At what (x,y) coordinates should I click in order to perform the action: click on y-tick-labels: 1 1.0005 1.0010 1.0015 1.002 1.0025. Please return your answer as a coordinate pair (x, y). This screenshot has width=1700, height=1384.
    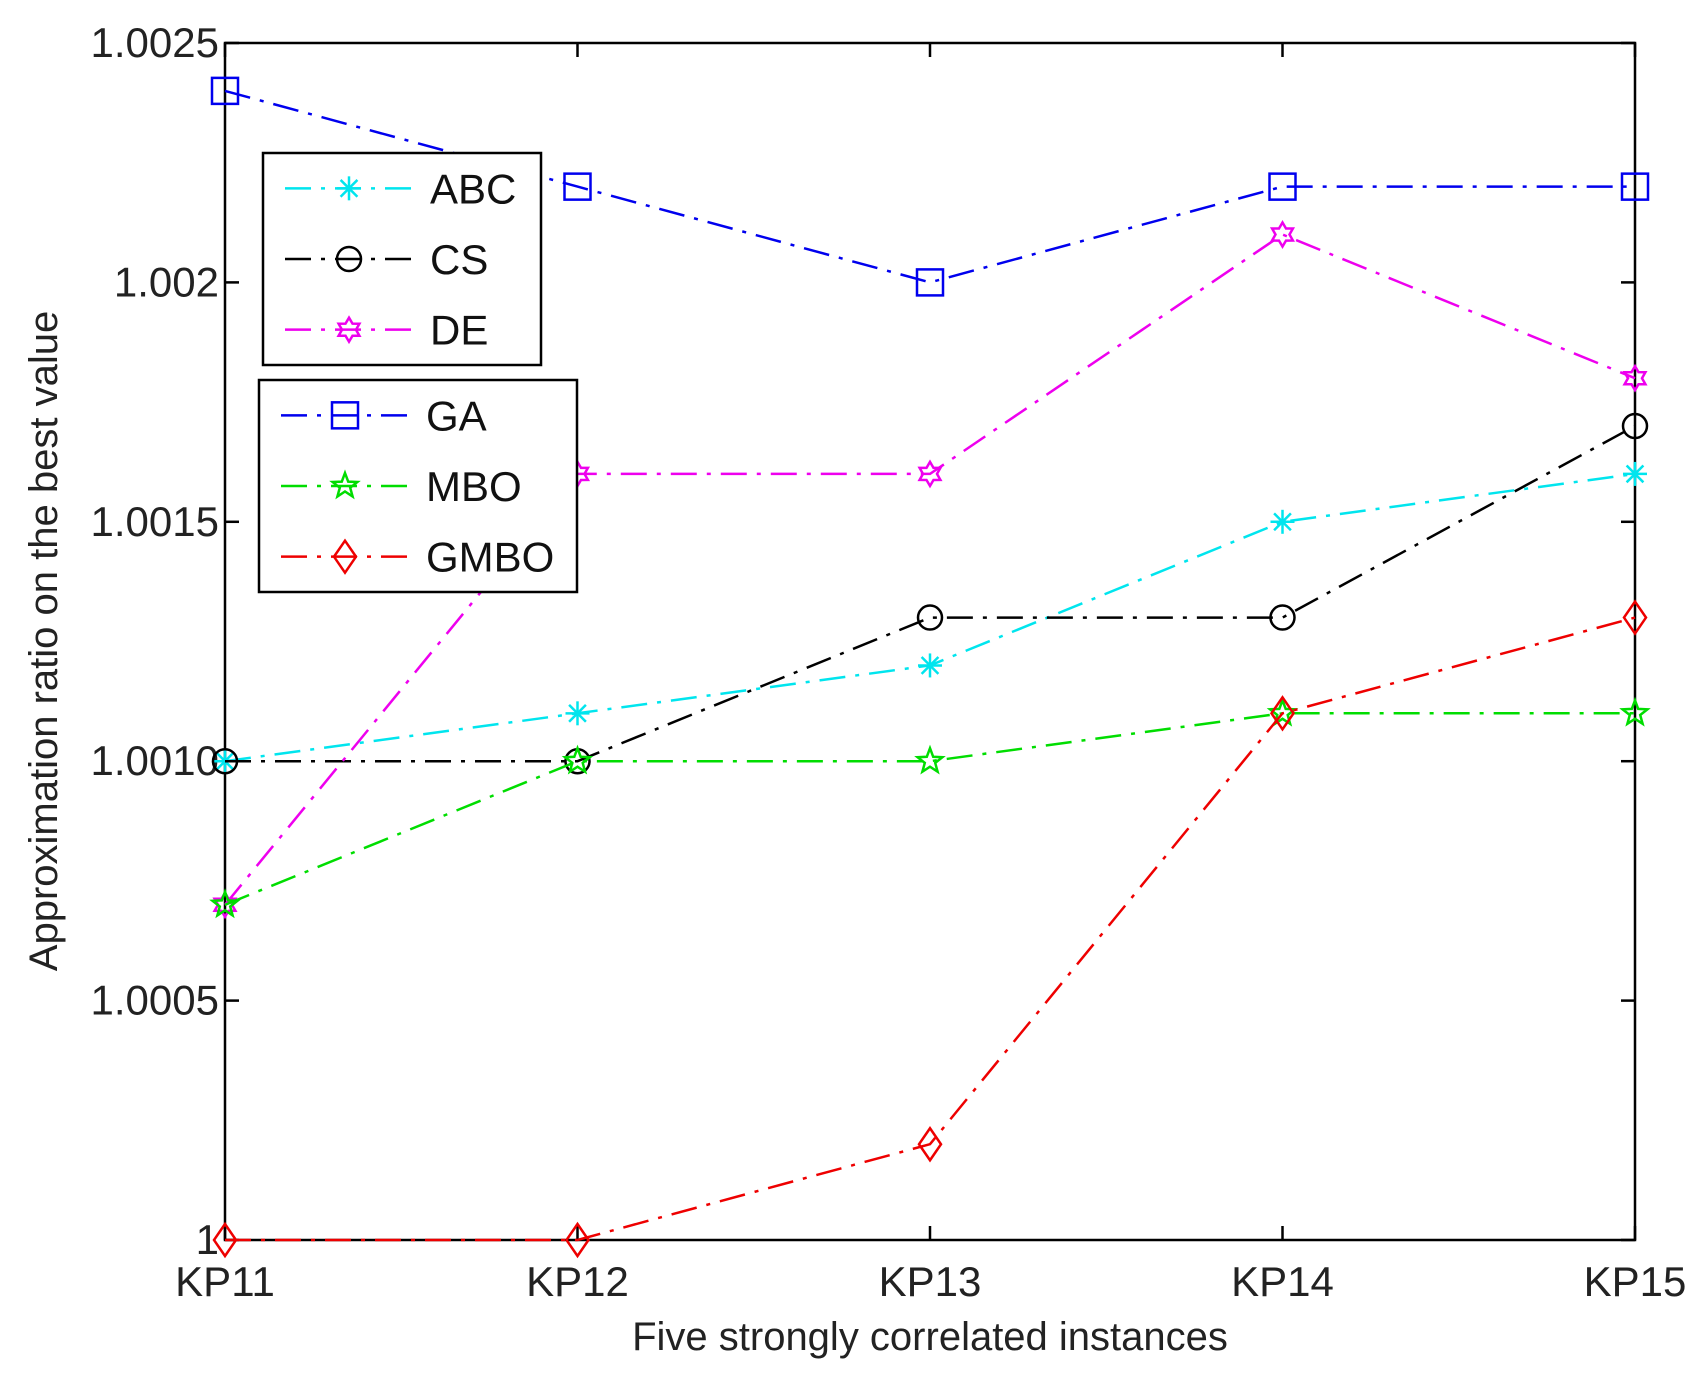
    Looking at the image, I should click on (155, 641).